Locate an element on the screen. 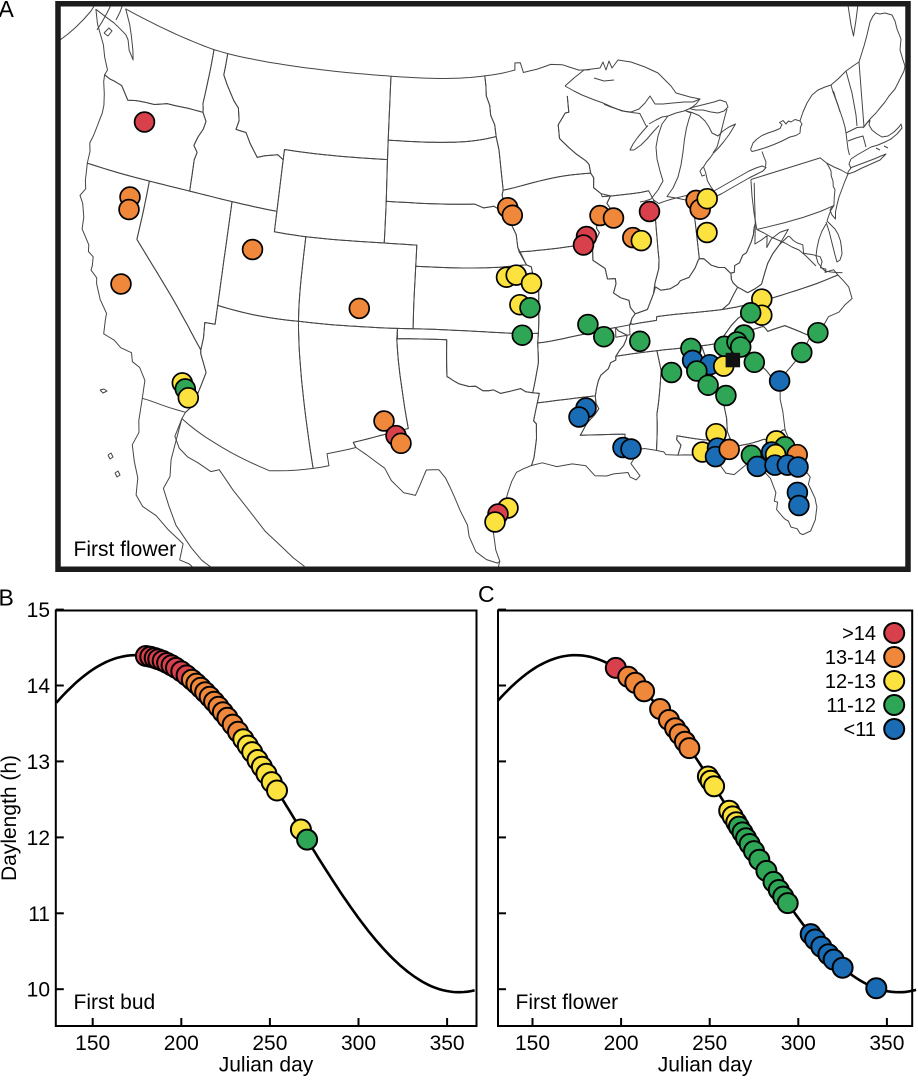 The image size is (918, 1080). svg-text: 10 is located at coordinates (38, 990).